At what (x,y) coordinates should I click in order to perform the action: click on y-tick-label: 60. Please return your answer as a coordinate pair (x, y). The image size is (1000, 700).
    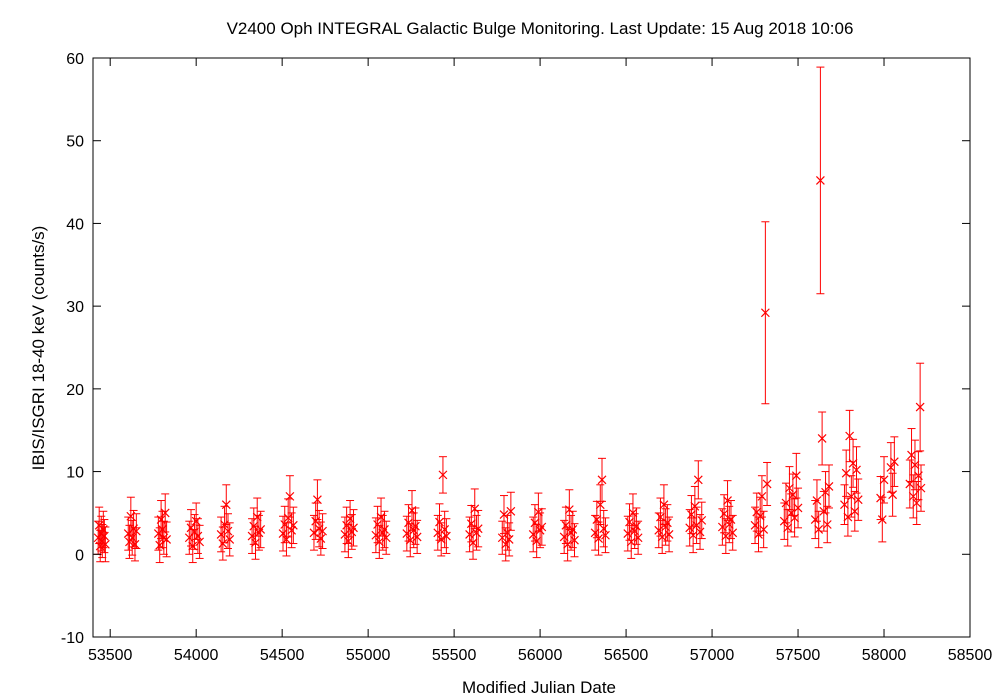
    Looking at the image, I should click on (75, 59).